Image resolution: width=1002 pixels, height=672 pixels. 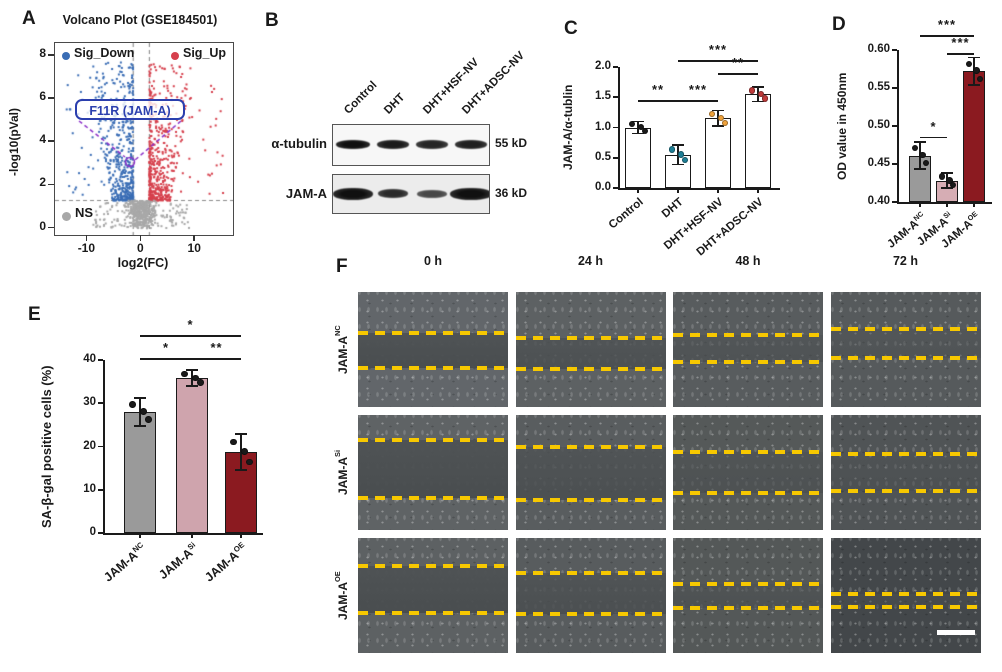 I want to click on legend-sig-up-label: Sig_Up, so click(x=205, y=53).